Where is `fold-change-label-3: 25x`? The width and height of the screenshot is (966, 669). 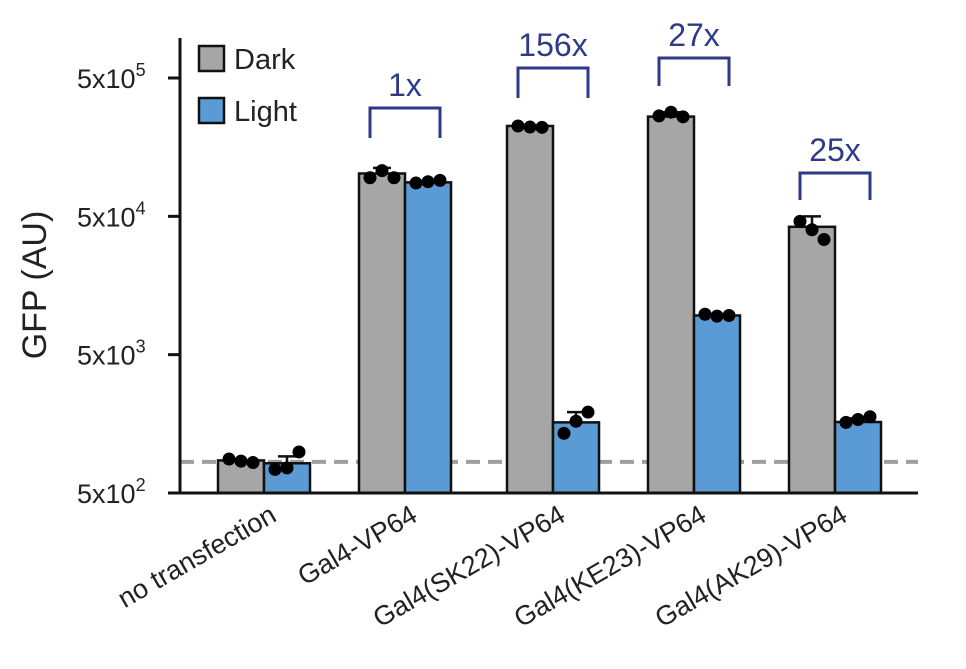 fold-change-label-3: 25x is located at coordinates (835, 150).